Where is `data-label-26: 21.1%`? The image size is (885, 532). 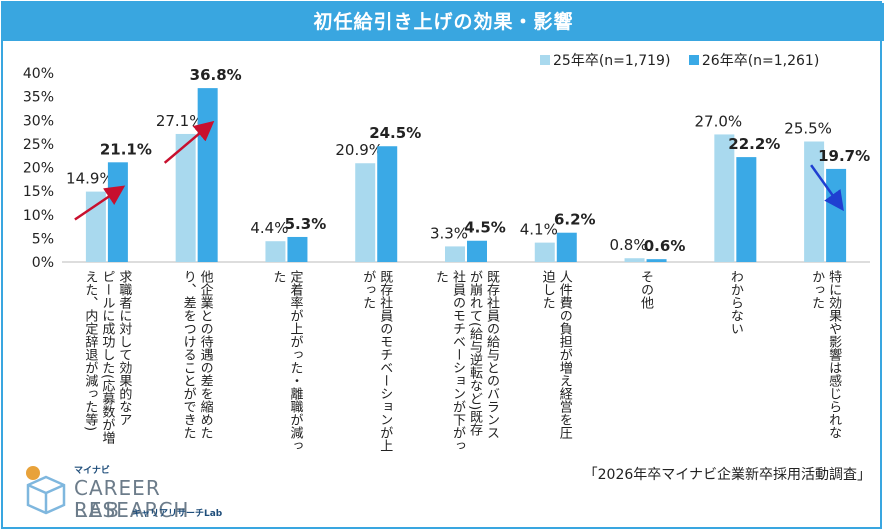
data-label-26: 21.1% is located at coordinates (126, 149).